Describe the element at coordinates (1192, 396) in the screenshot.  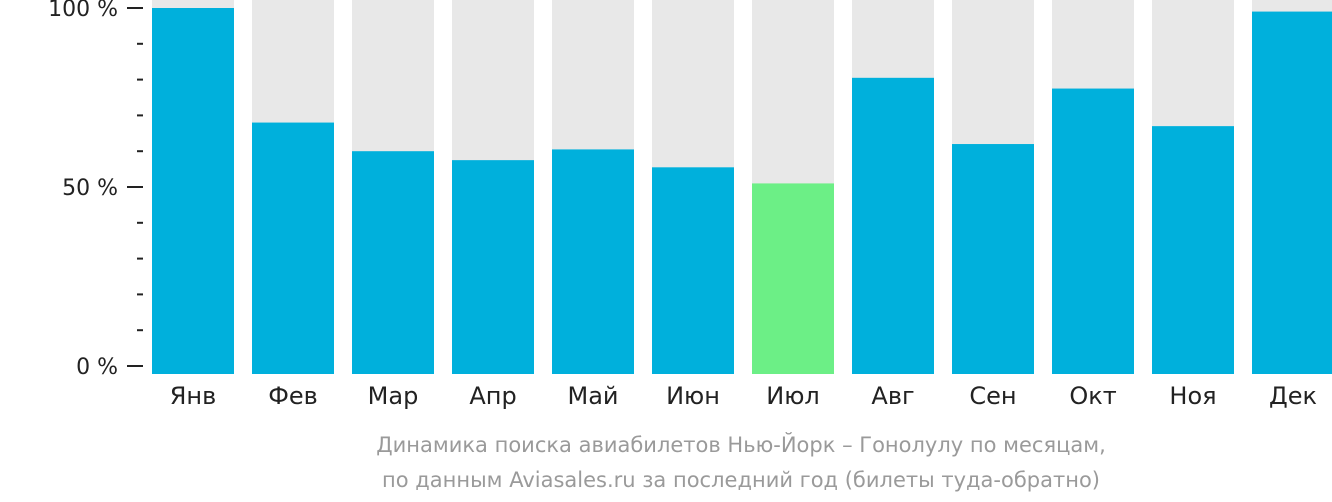
I see `x-tick-label: Ноя` at that location.